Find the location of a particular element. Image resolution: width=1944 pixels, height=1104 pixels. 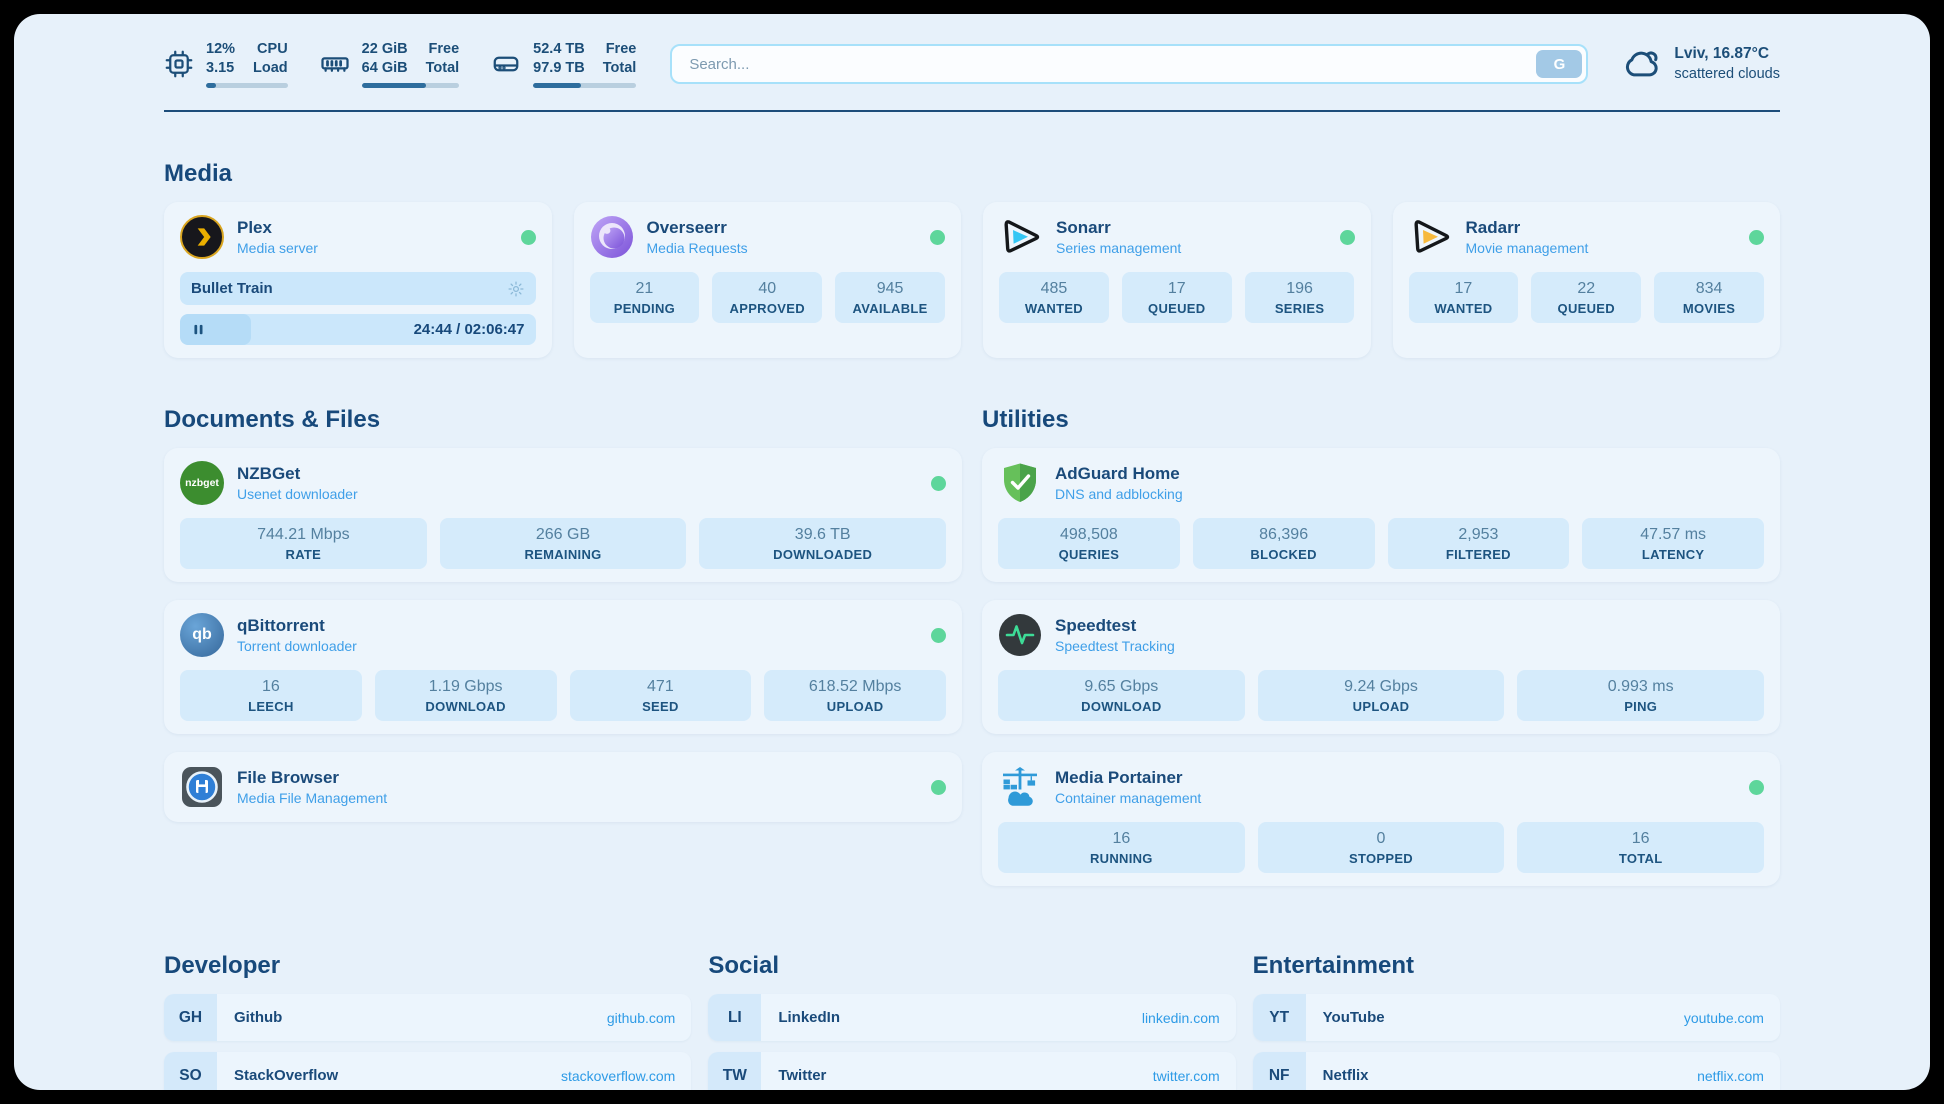

link-row-youtube: YT YouTube youtube.com is located at coordinates (1516, 1017).